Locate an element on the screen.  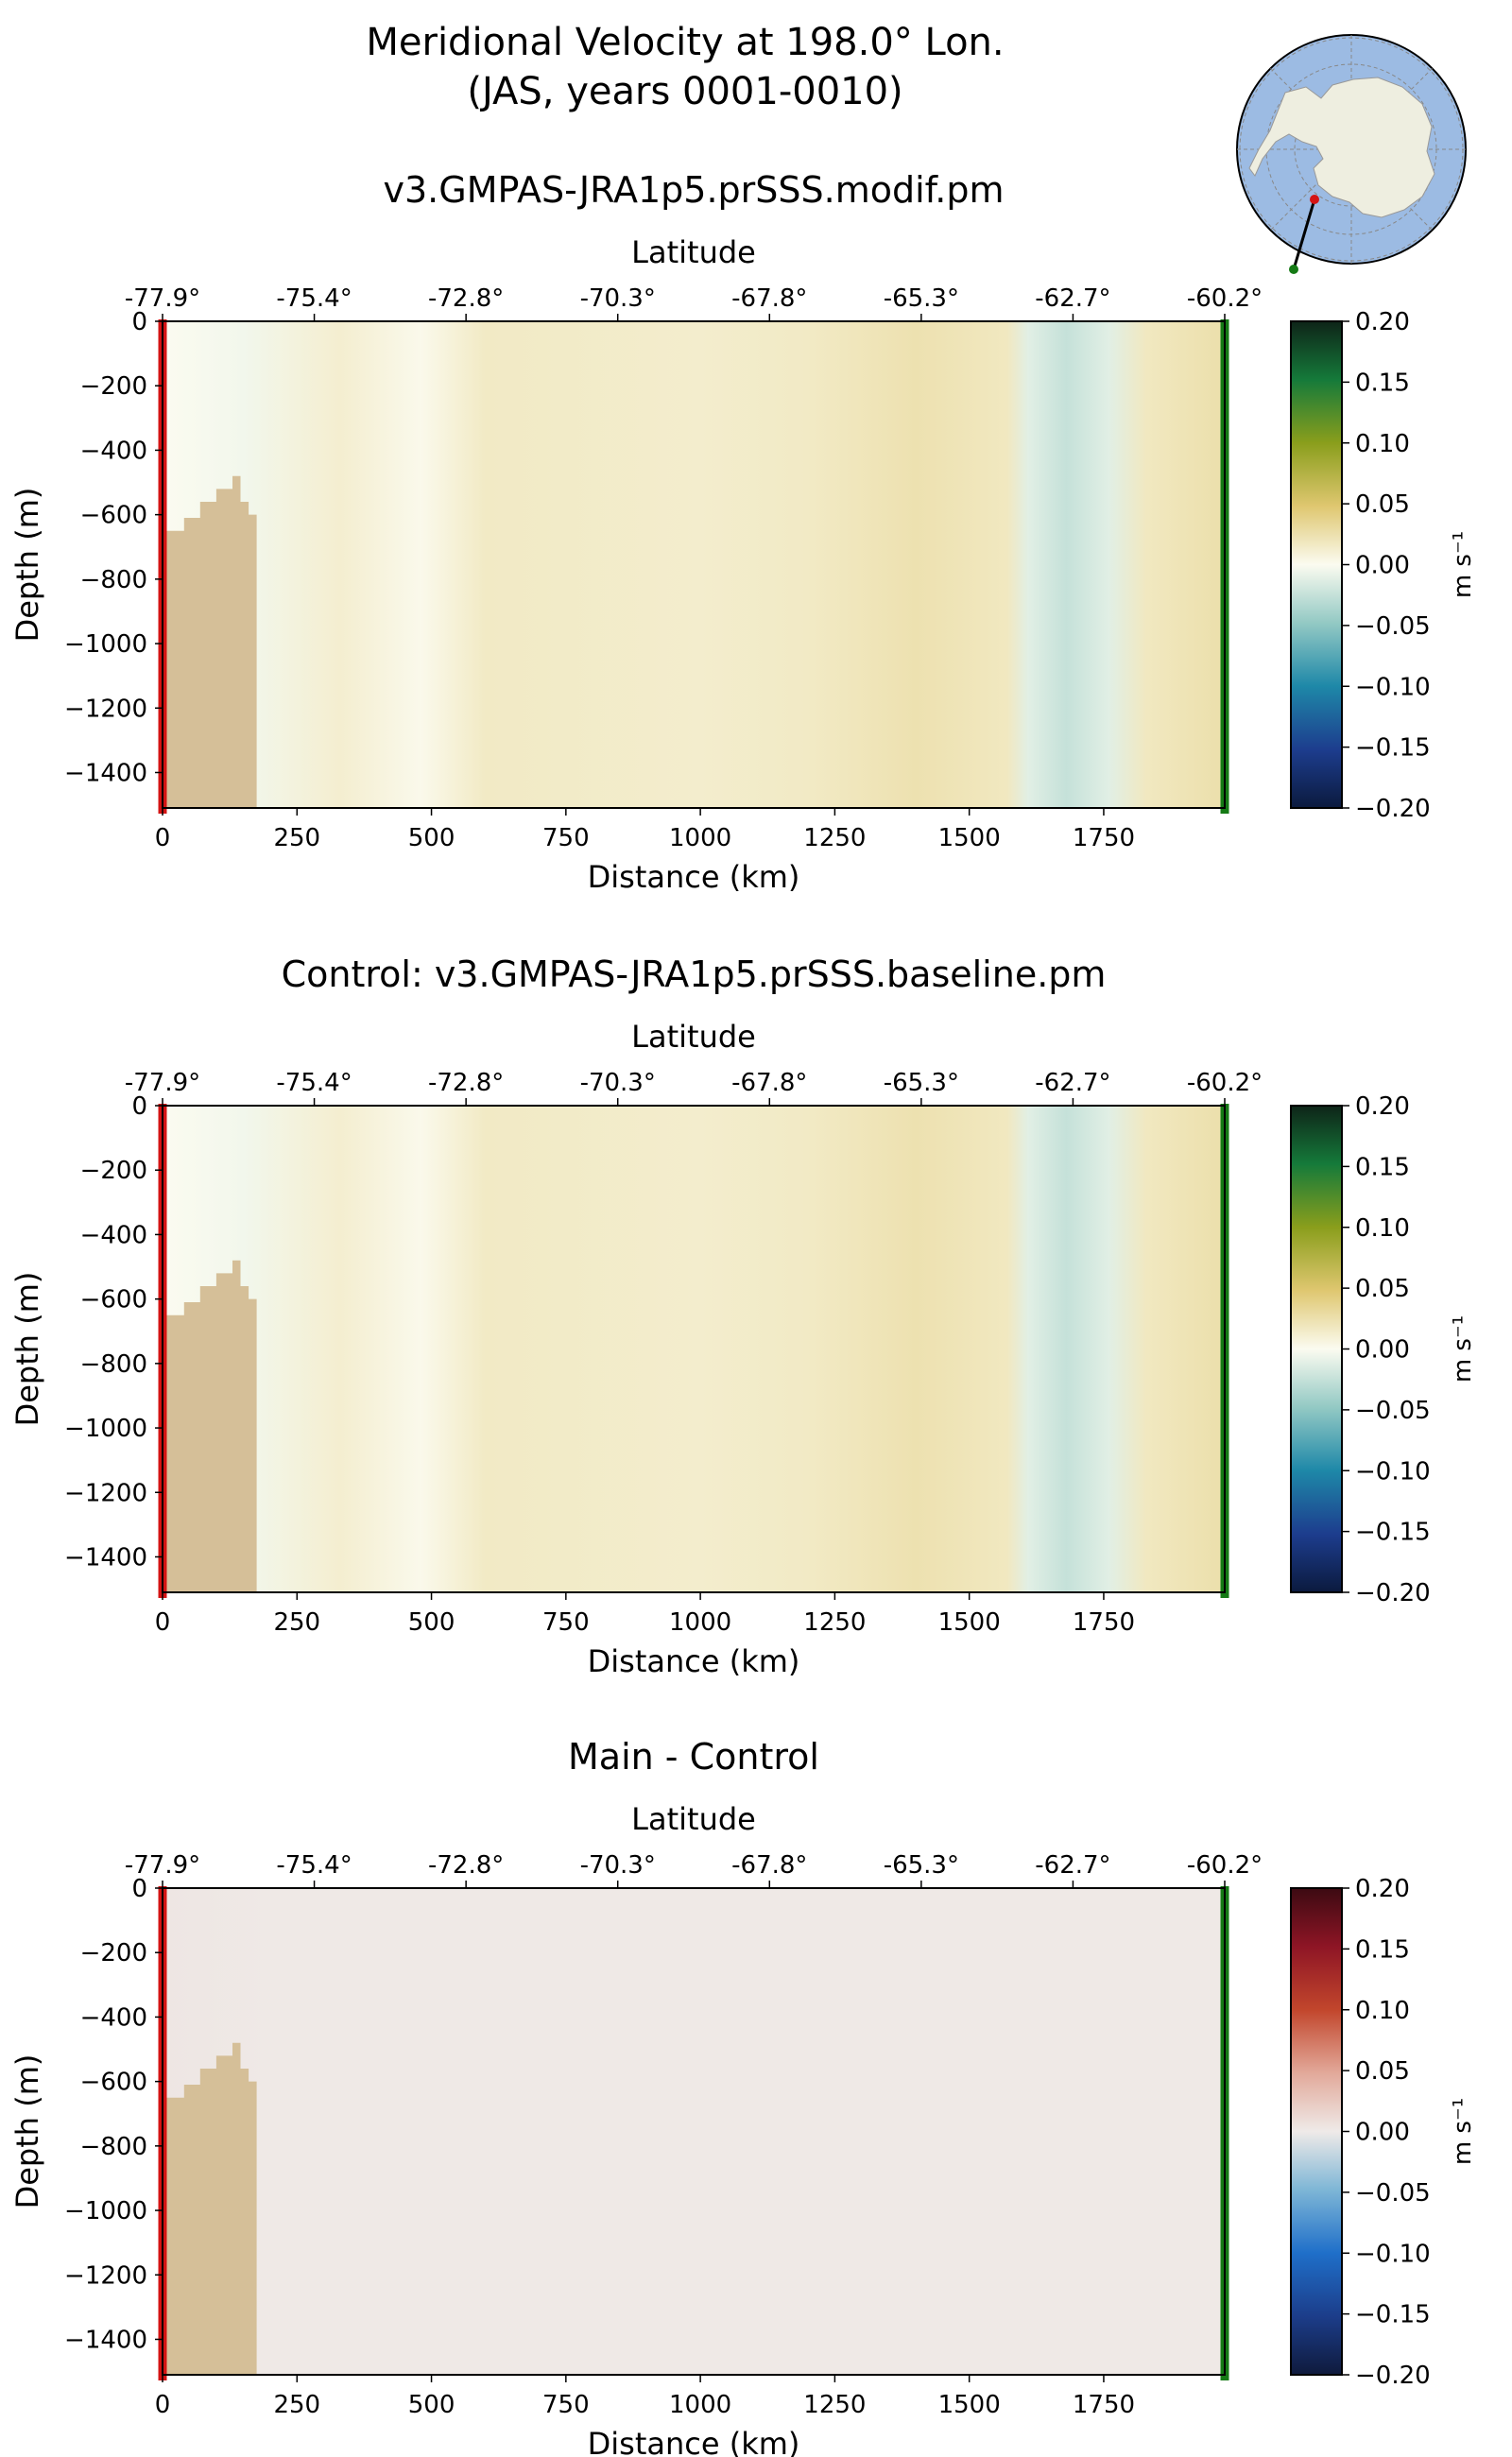
colorbar-tick-label: 0.20 is located at coordinates (1382, 1889).